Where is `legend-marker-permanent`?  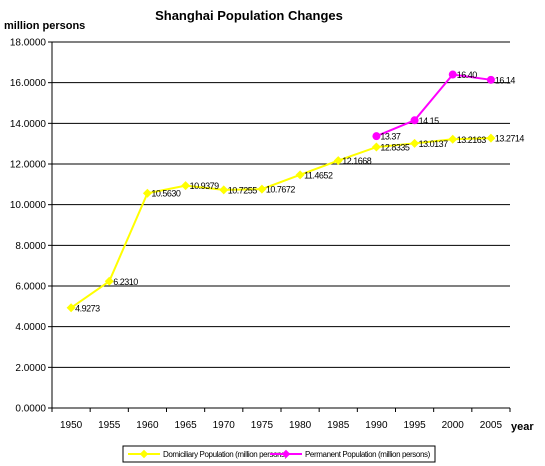 legend-marker-permanent is located at coordinates (286, 454).